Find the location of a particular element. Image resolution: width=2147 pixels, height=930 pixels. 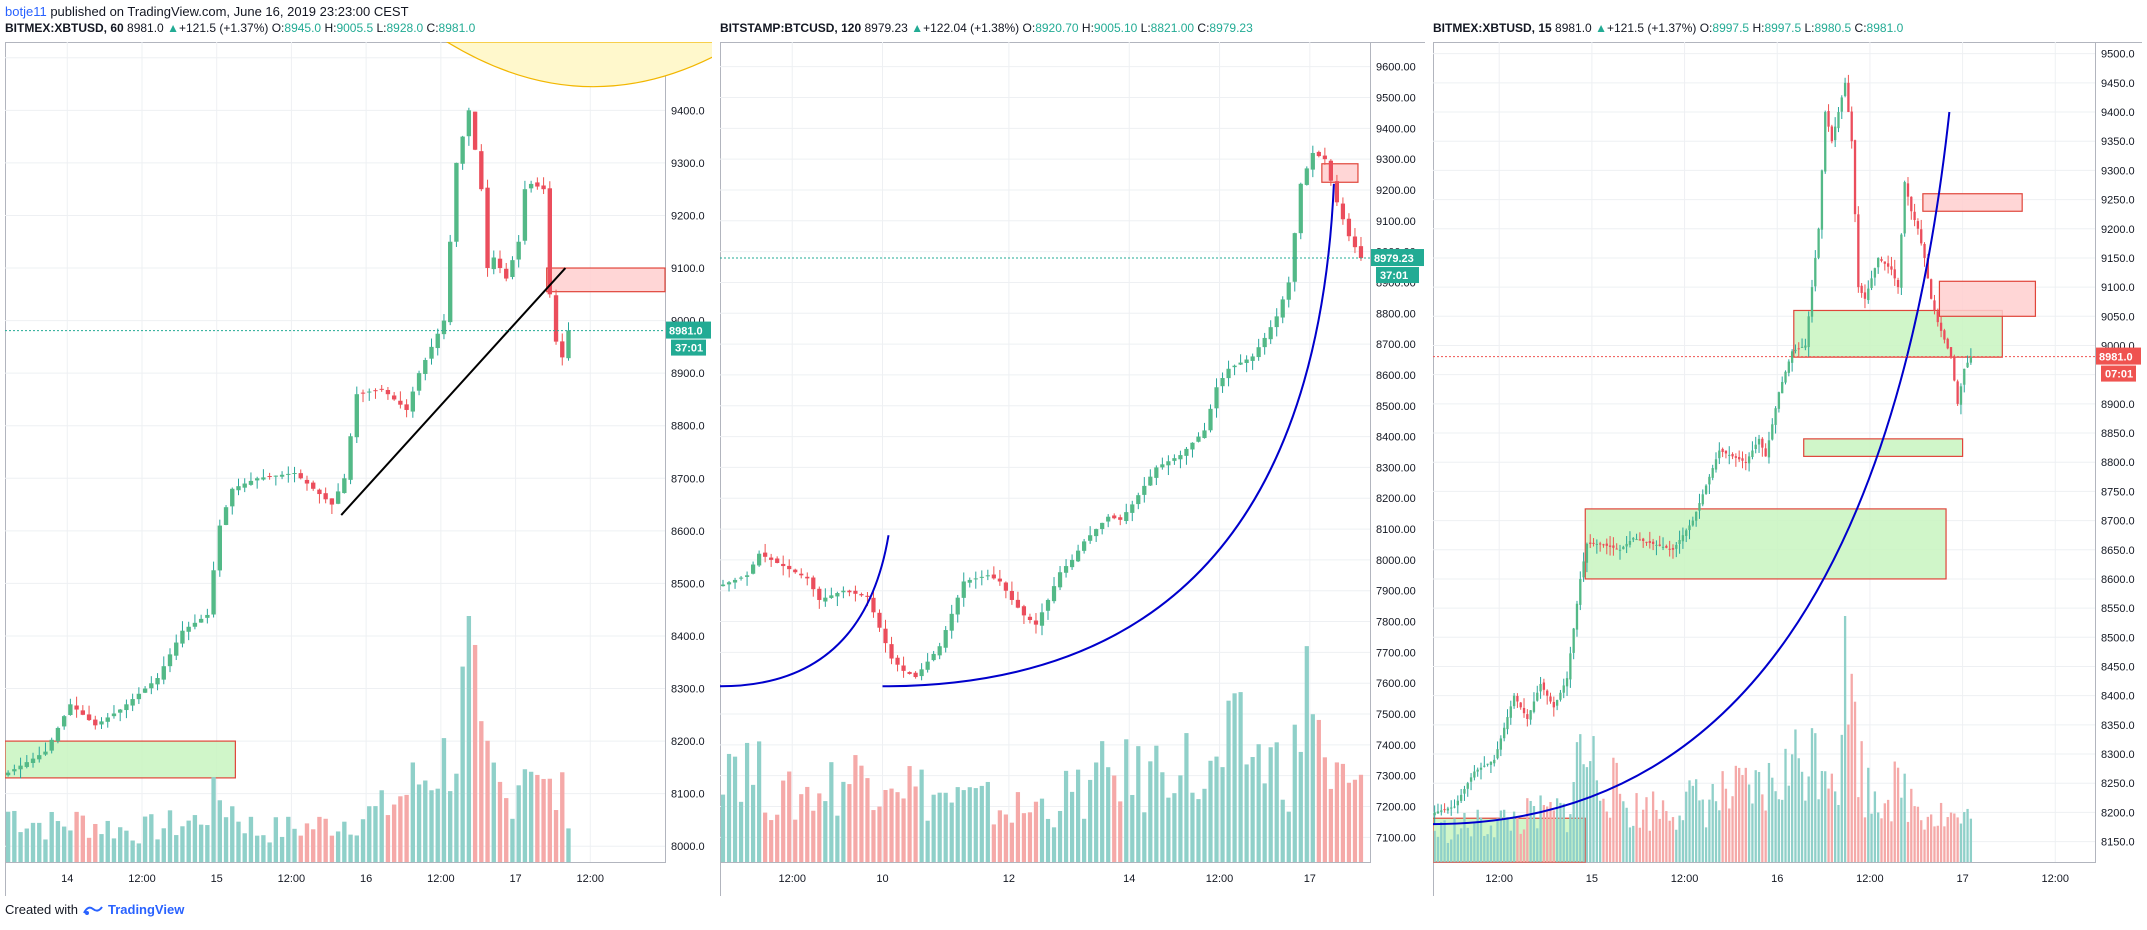

close-value: 8981.0 is located at coordinates (1885, 28).